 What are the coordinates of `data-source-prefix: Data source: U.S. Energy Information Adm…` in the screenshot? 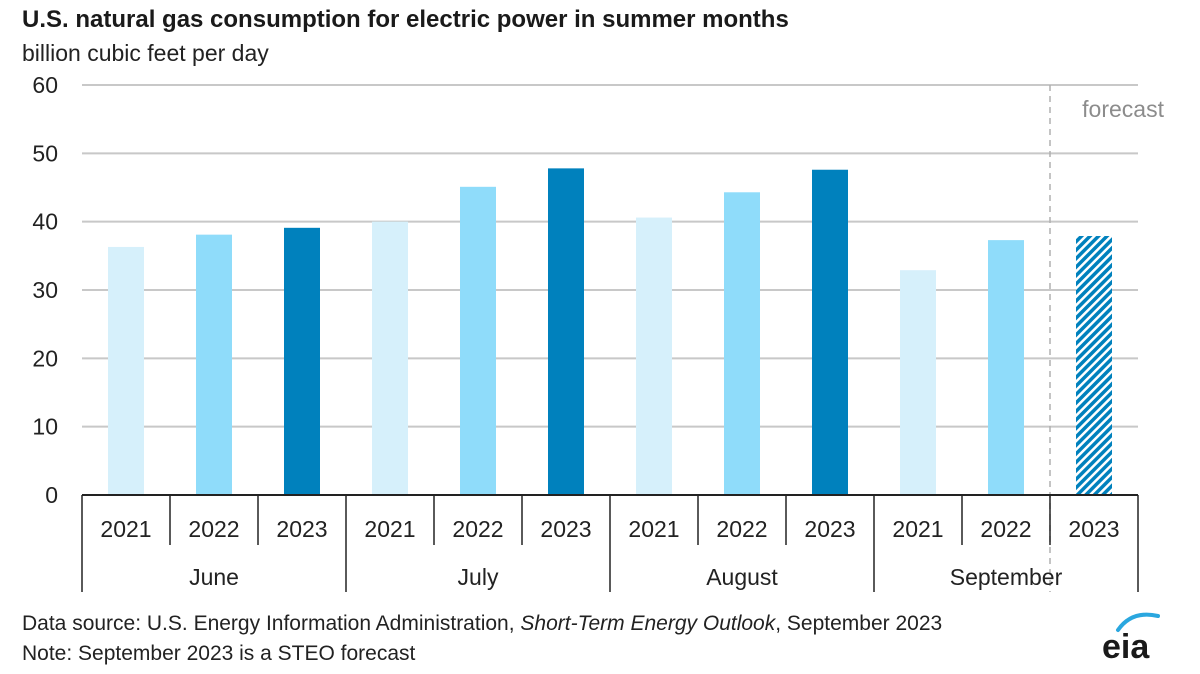 It's located at (268, 623).